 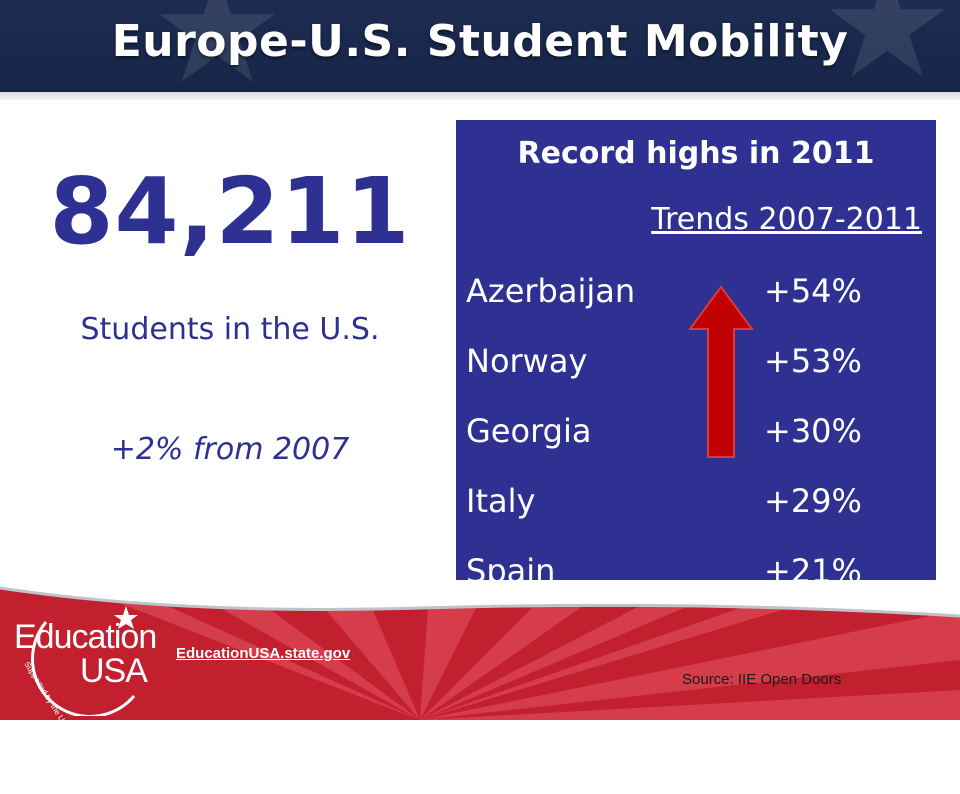 I want to click on country-label: Norway, so click(x=527, y=361).